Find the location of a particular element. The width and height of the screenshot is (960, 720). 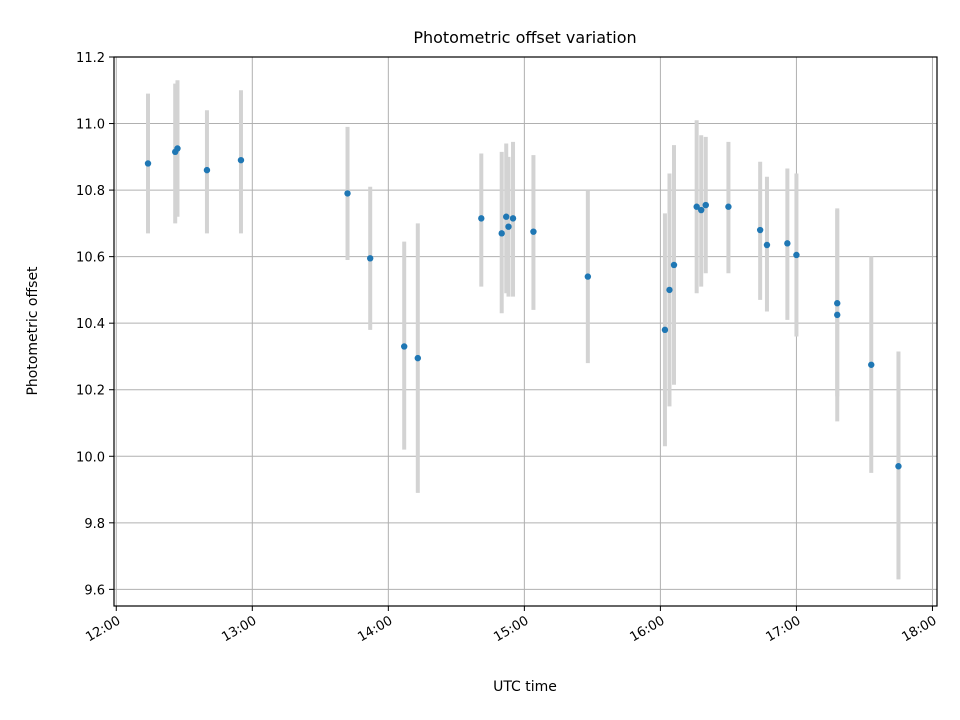

y-tick-label: 11.0 is located at coordinates (90, 125).